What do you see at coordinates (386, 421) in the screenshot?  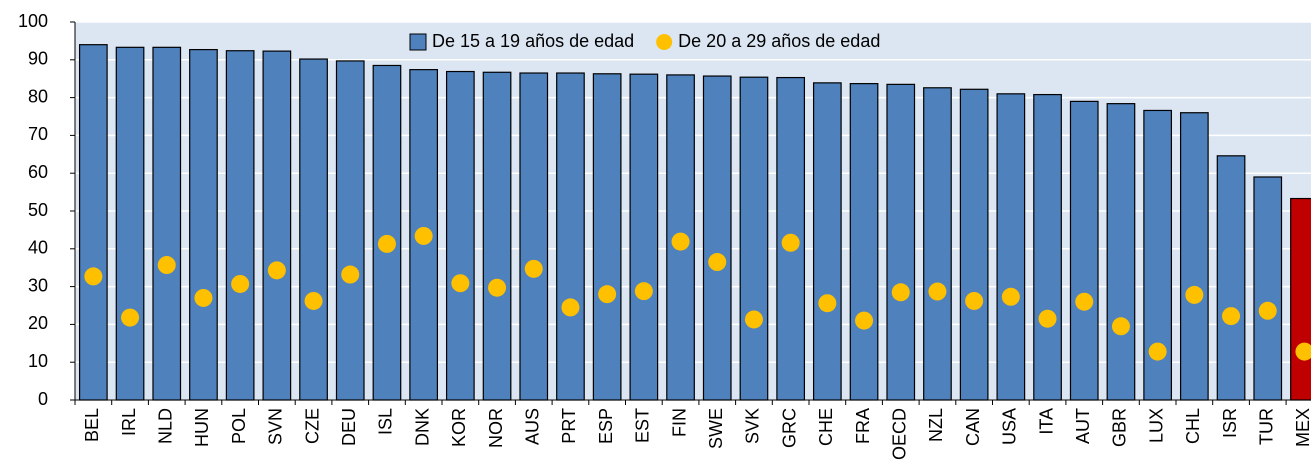 I see `x-tick-label: ISL` at bounding box center [386, 421].